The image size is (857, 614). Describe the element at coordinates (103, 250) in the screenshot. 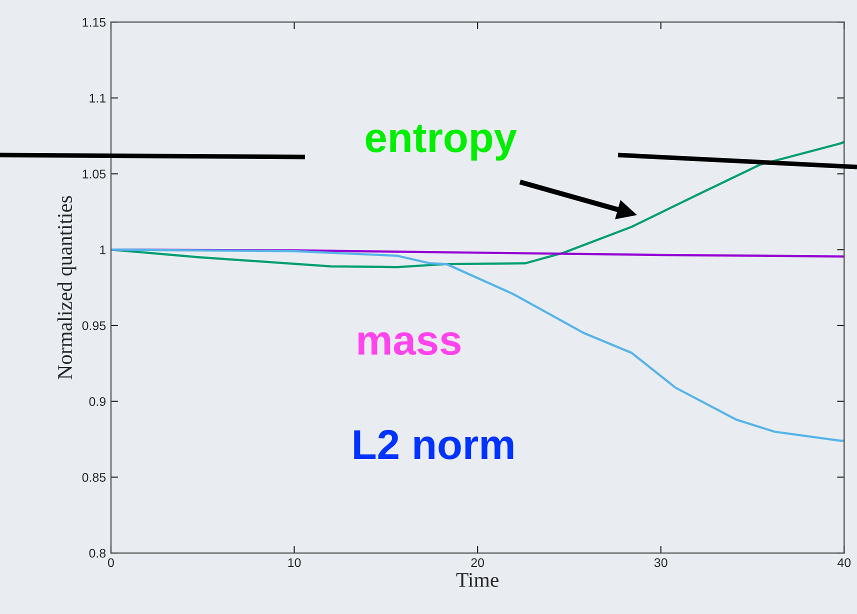

I see `y-tick-label: 1` at that location.